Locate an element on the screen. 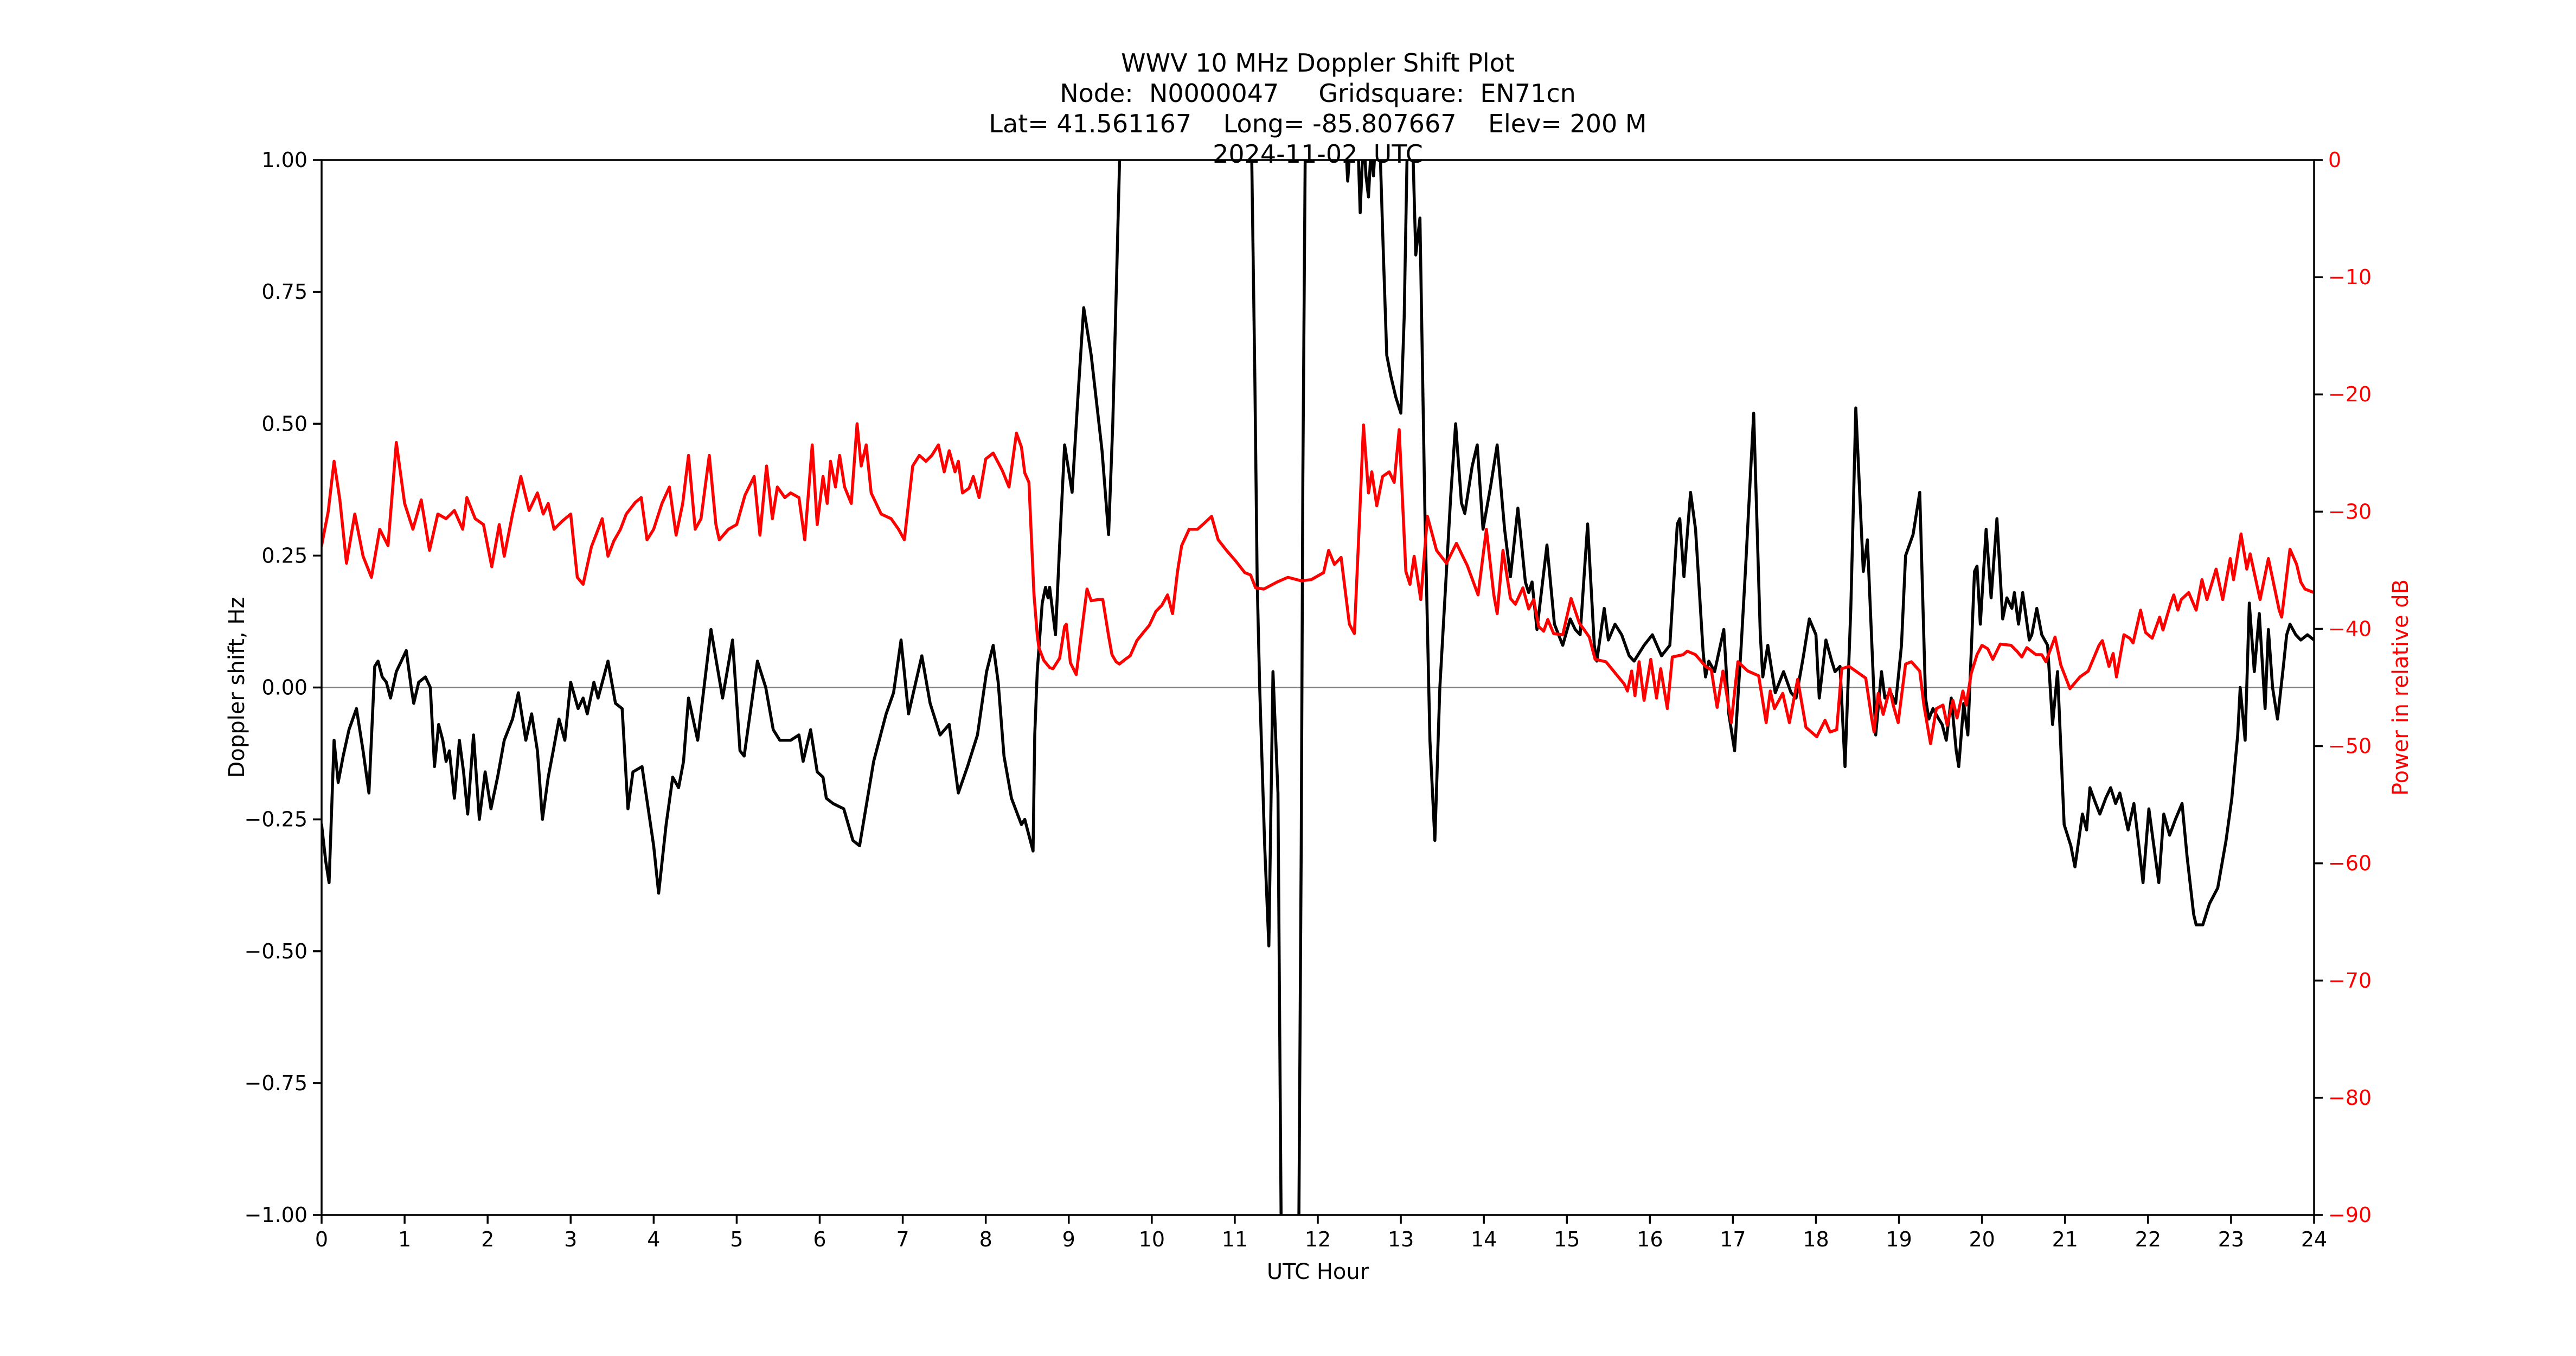 This screenshot has height=1356, width=2576. y-left-tick-label: −0.25 is located at coordinates (276, 819).